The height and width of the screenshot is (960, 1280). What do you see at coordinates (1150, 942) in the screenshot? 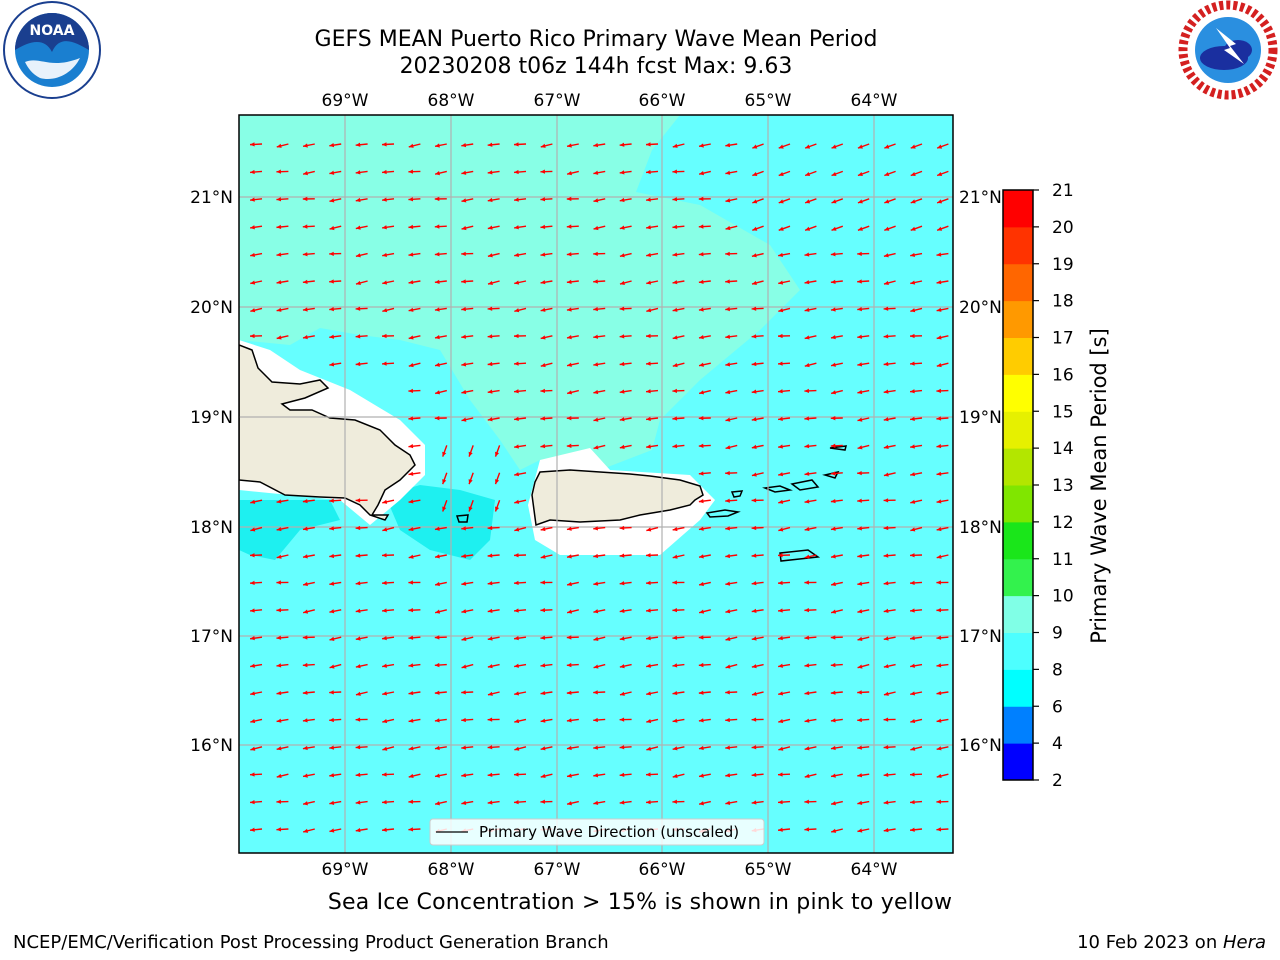
I see `date-text: 10 Feb 2023 on` at bounding box center [1150, 942].